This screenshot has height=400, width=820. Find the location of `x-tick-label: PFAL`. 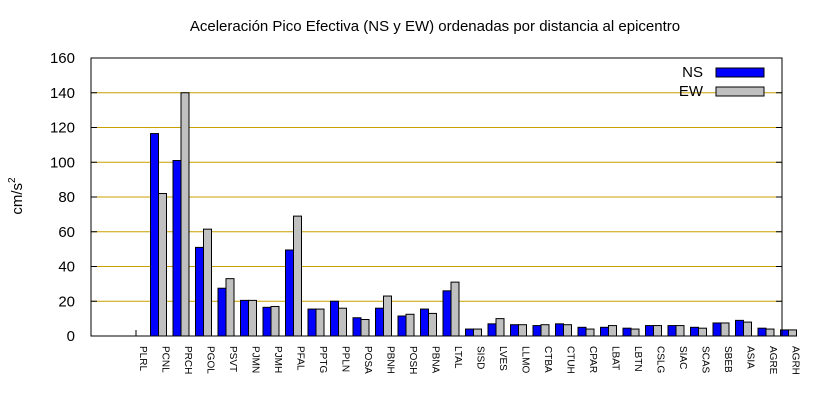

x-tick-label: PFAL is located at coordinates (300, 358).